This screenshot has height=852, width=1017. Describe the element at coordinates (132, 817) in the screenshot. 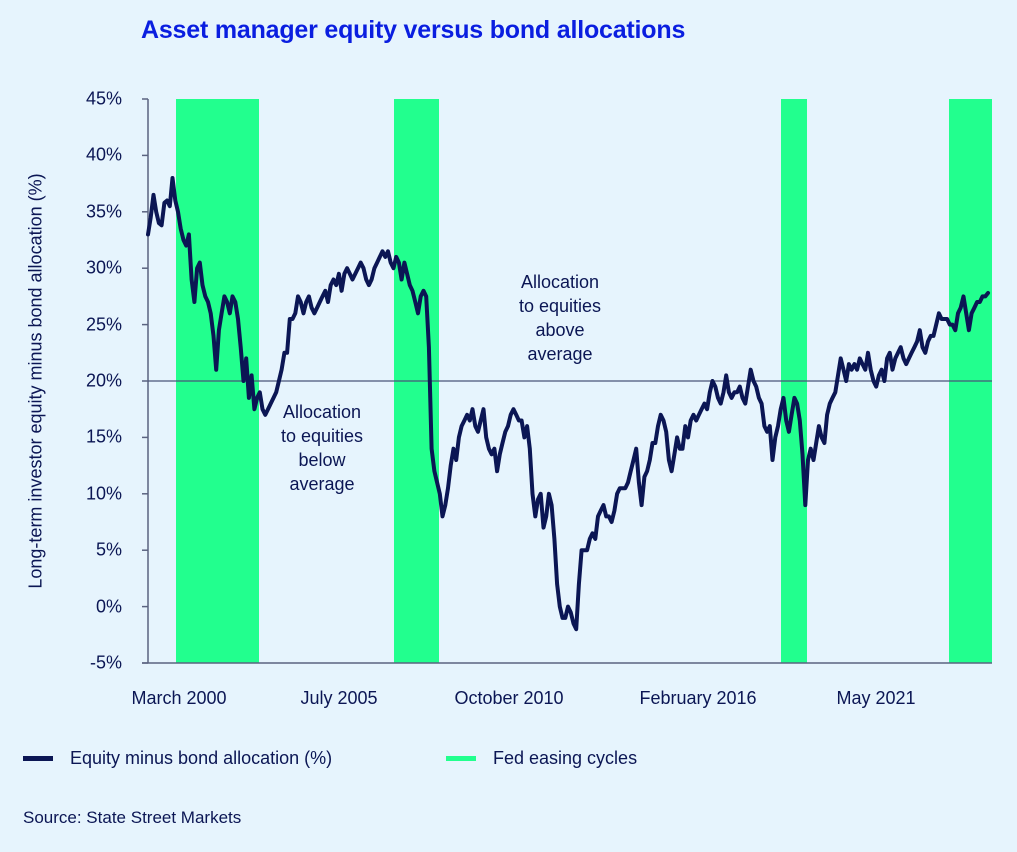

I see `source-note: Source: State Street Markets` at that location.